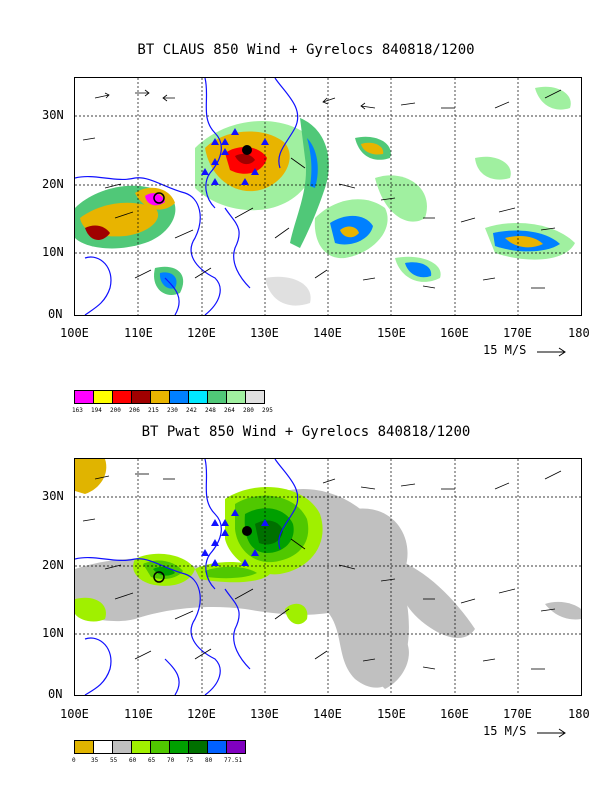  Describe the element at coordinates (327, 333) in the screenshot. I see `panel1-xtick-140E: 140E` at that location.